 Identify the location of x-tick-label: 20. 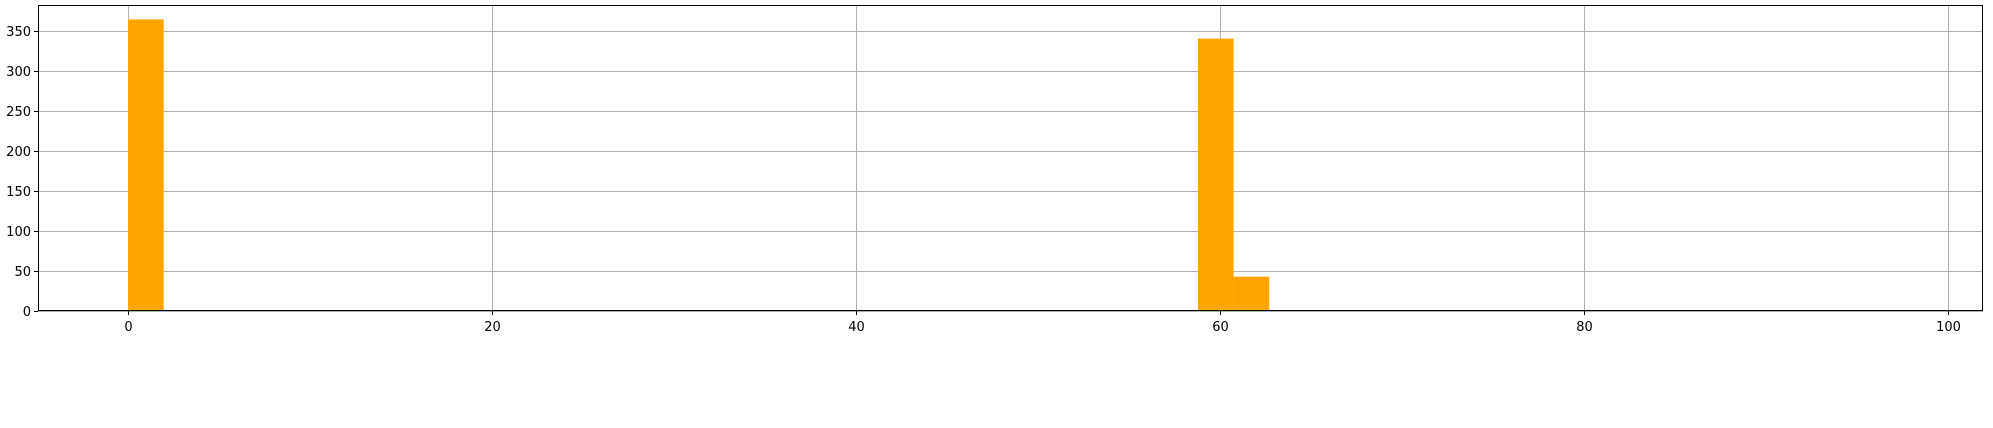
(492, 327).